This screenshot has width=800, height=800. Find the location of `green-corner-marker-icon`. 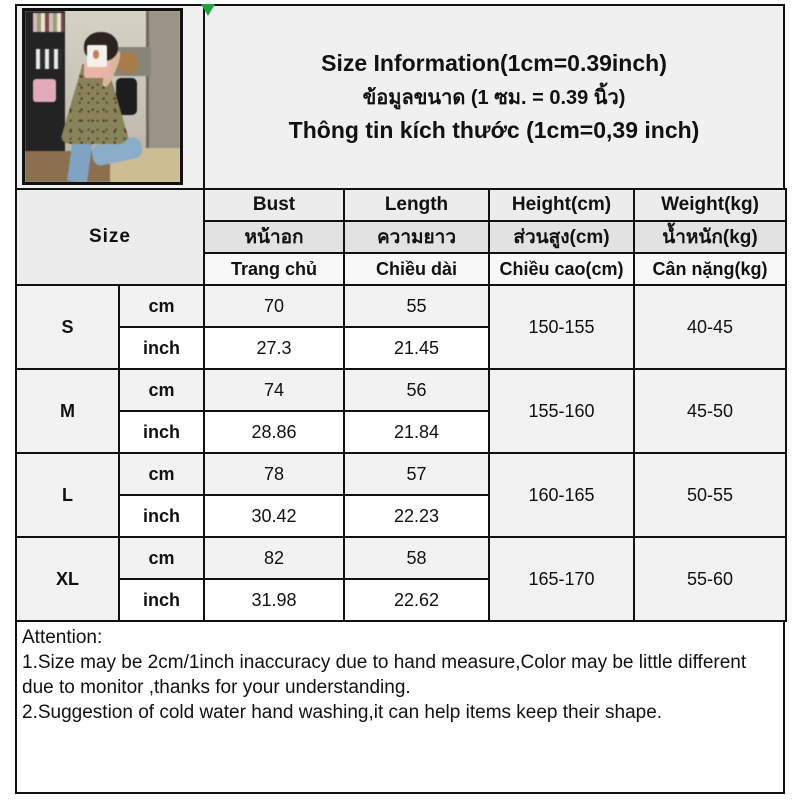

green-corner-marker-icon is located at coordinates (208, 10).